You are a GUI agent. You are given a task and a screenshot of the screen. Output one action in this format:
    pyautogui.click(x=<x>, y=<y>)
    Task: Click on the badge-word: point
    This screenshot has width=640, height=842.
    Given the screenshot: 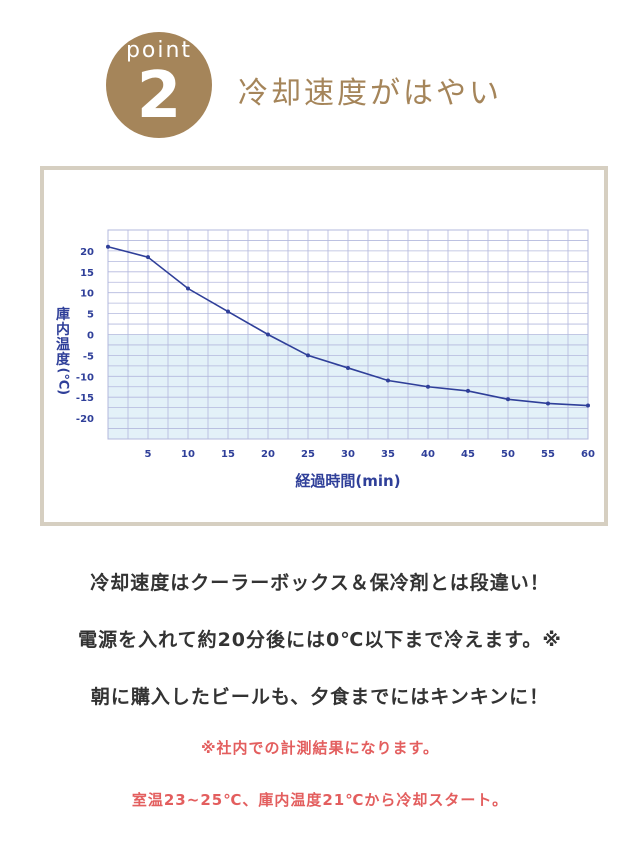 What is the action you would take?
    pyautogui.click(x=159, y=50)
    